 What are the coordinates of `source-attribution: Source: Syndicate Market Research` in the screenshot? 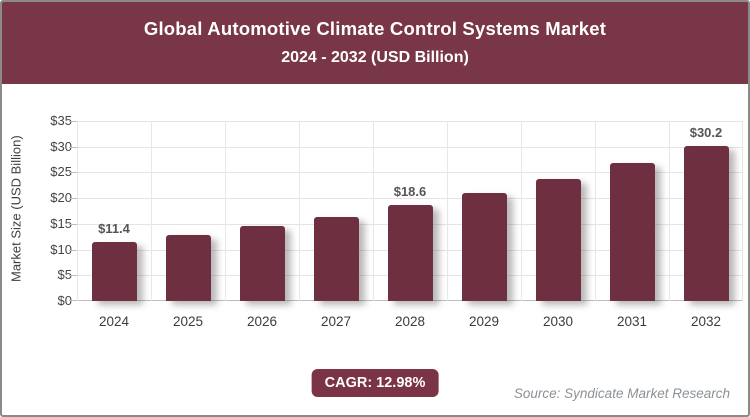 It's located at (621, 393).